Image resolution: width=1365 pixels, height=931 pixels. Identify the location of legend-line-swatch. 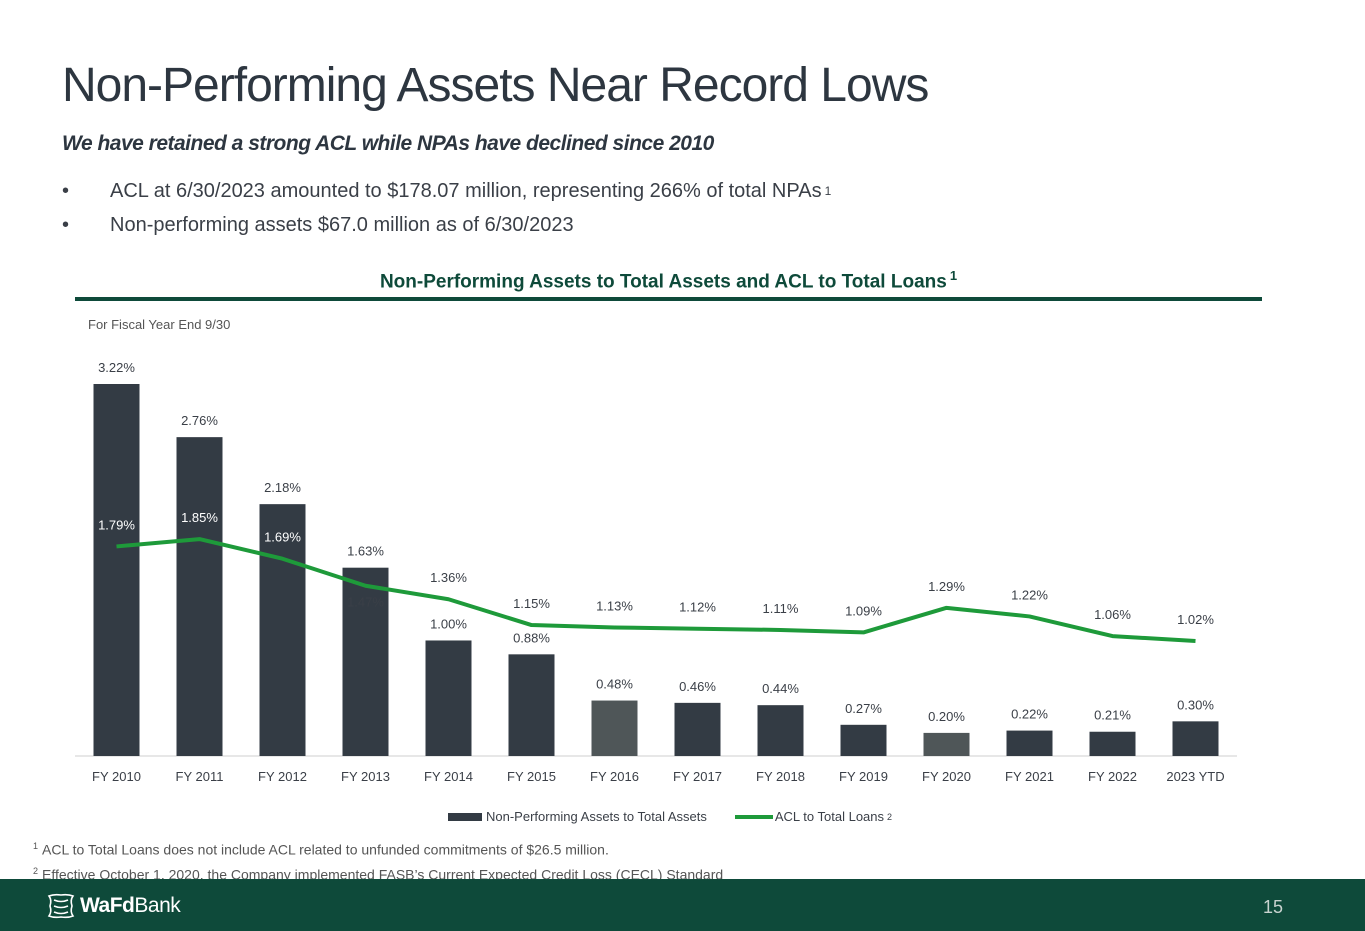
(753, 816).